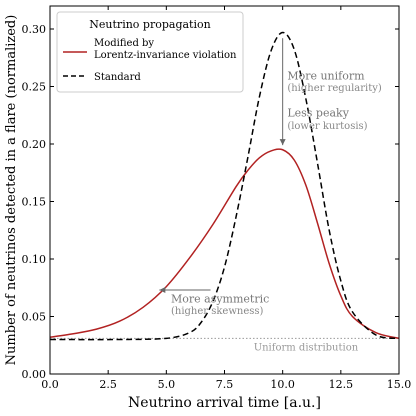 The width and height of the screenshot is (416, 416). Describe the element at coordinates (108, 384) in the screenshot. I see `x-tick-label: 2.5` at that location.